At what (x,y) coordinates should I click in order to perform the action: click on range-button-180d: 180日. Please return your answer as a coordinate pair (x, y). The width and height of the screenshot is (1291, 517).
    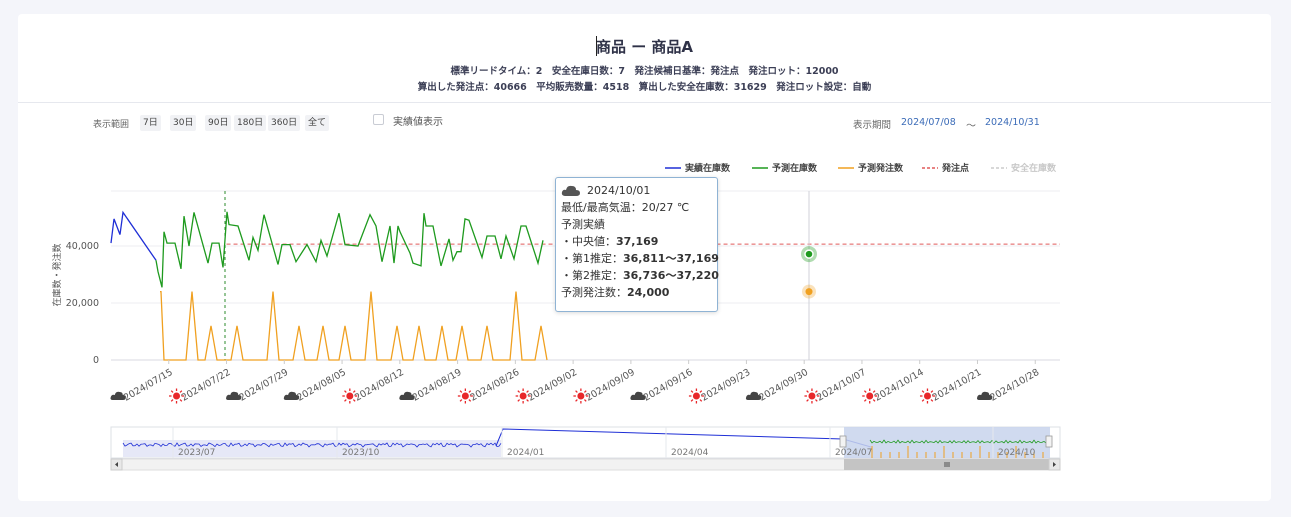
    Looking at the image, I should click on (250, 123).